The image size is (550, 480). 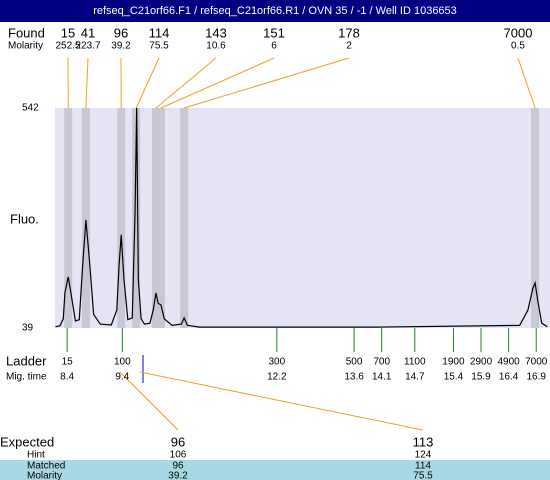 I want to click on ladder-size: 1900, so click(x=453, y=362).